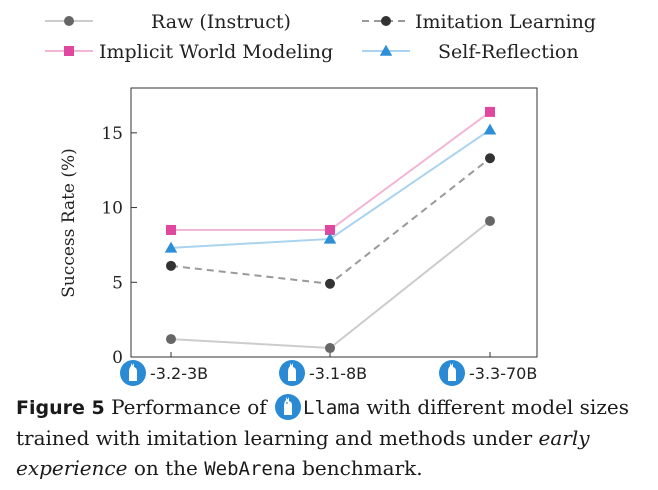 Image resolution: width=658 pixels, height=490 pixels. Describe the element at coordinates (250, 469) in the screenshot. I see `benchmark-name: WebArena` at that location.